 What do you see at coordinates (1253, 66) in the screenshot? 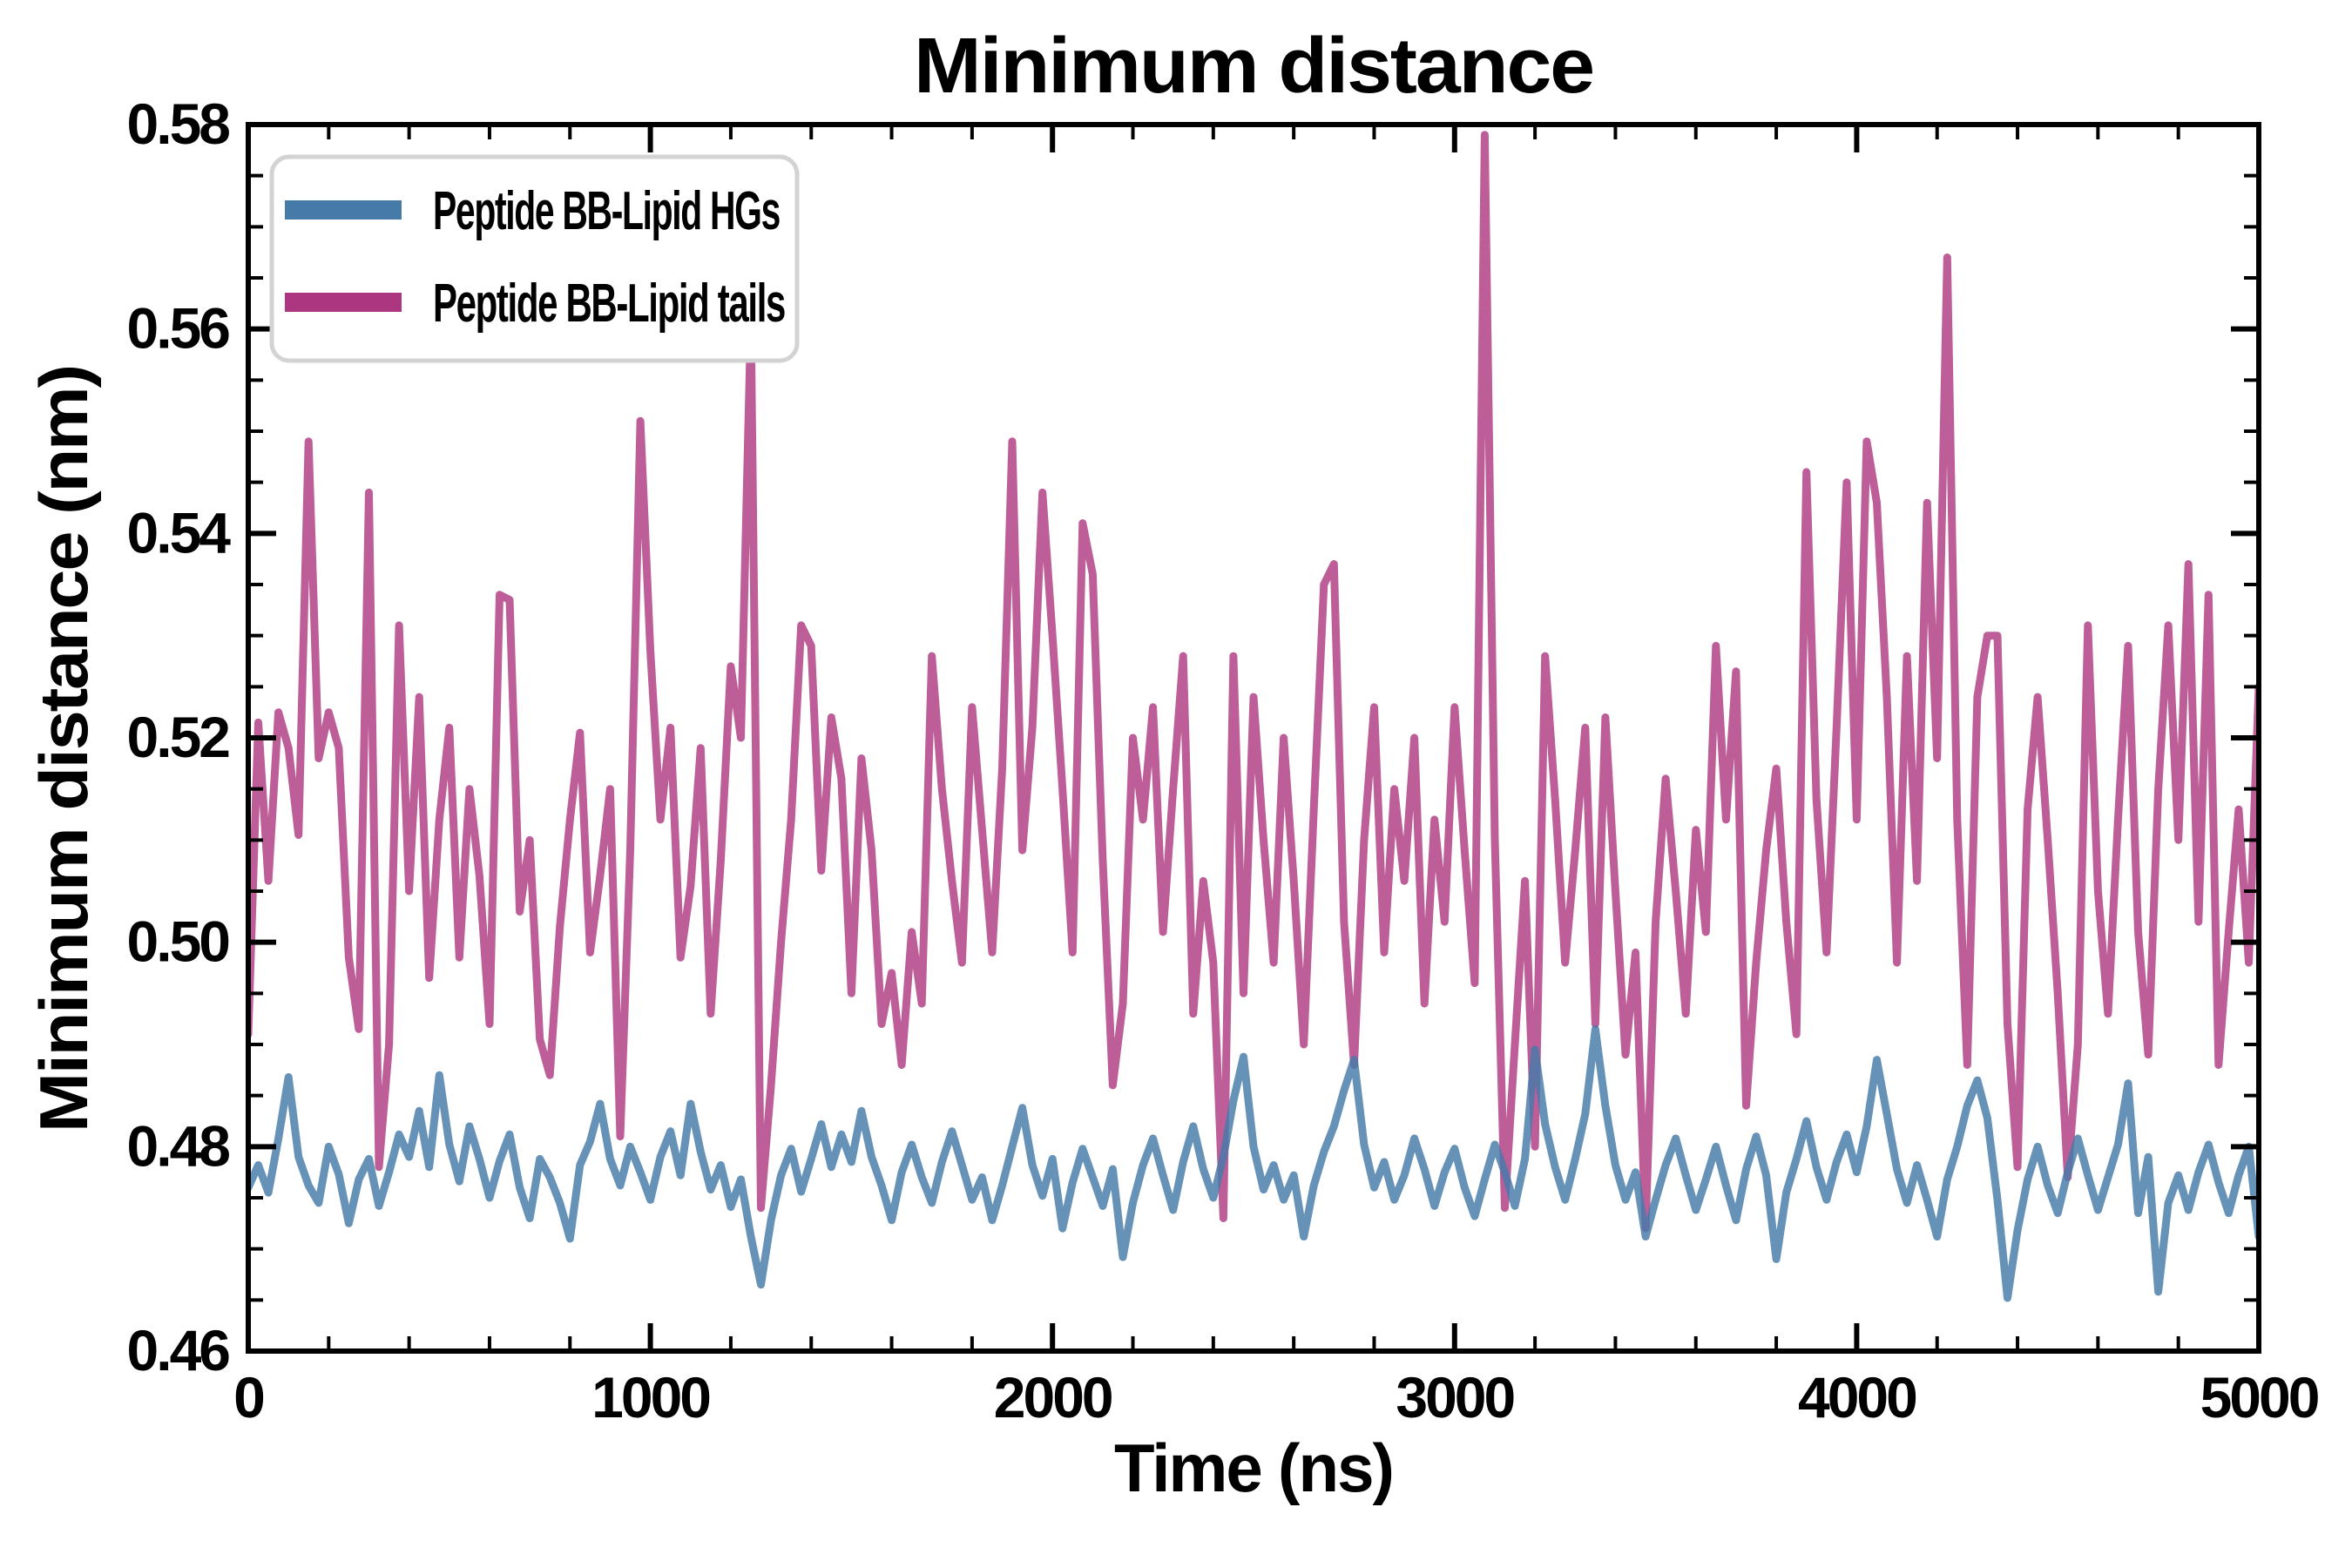
I see `chart-title: Minimum distance` at bounding box center [1253, 66].